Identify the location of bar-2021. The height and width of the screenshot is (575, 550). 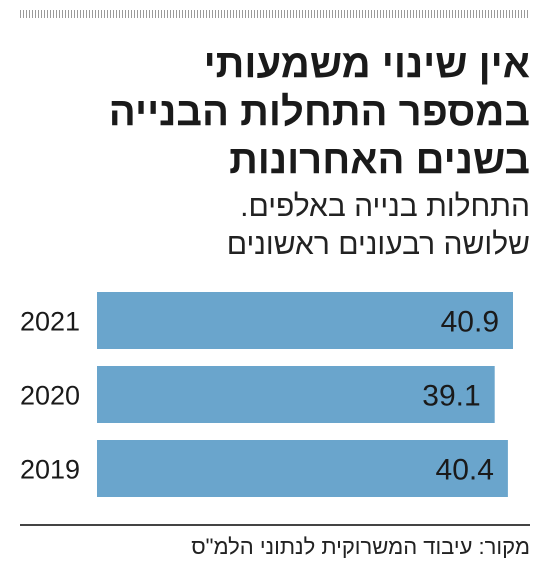
(305, 320).